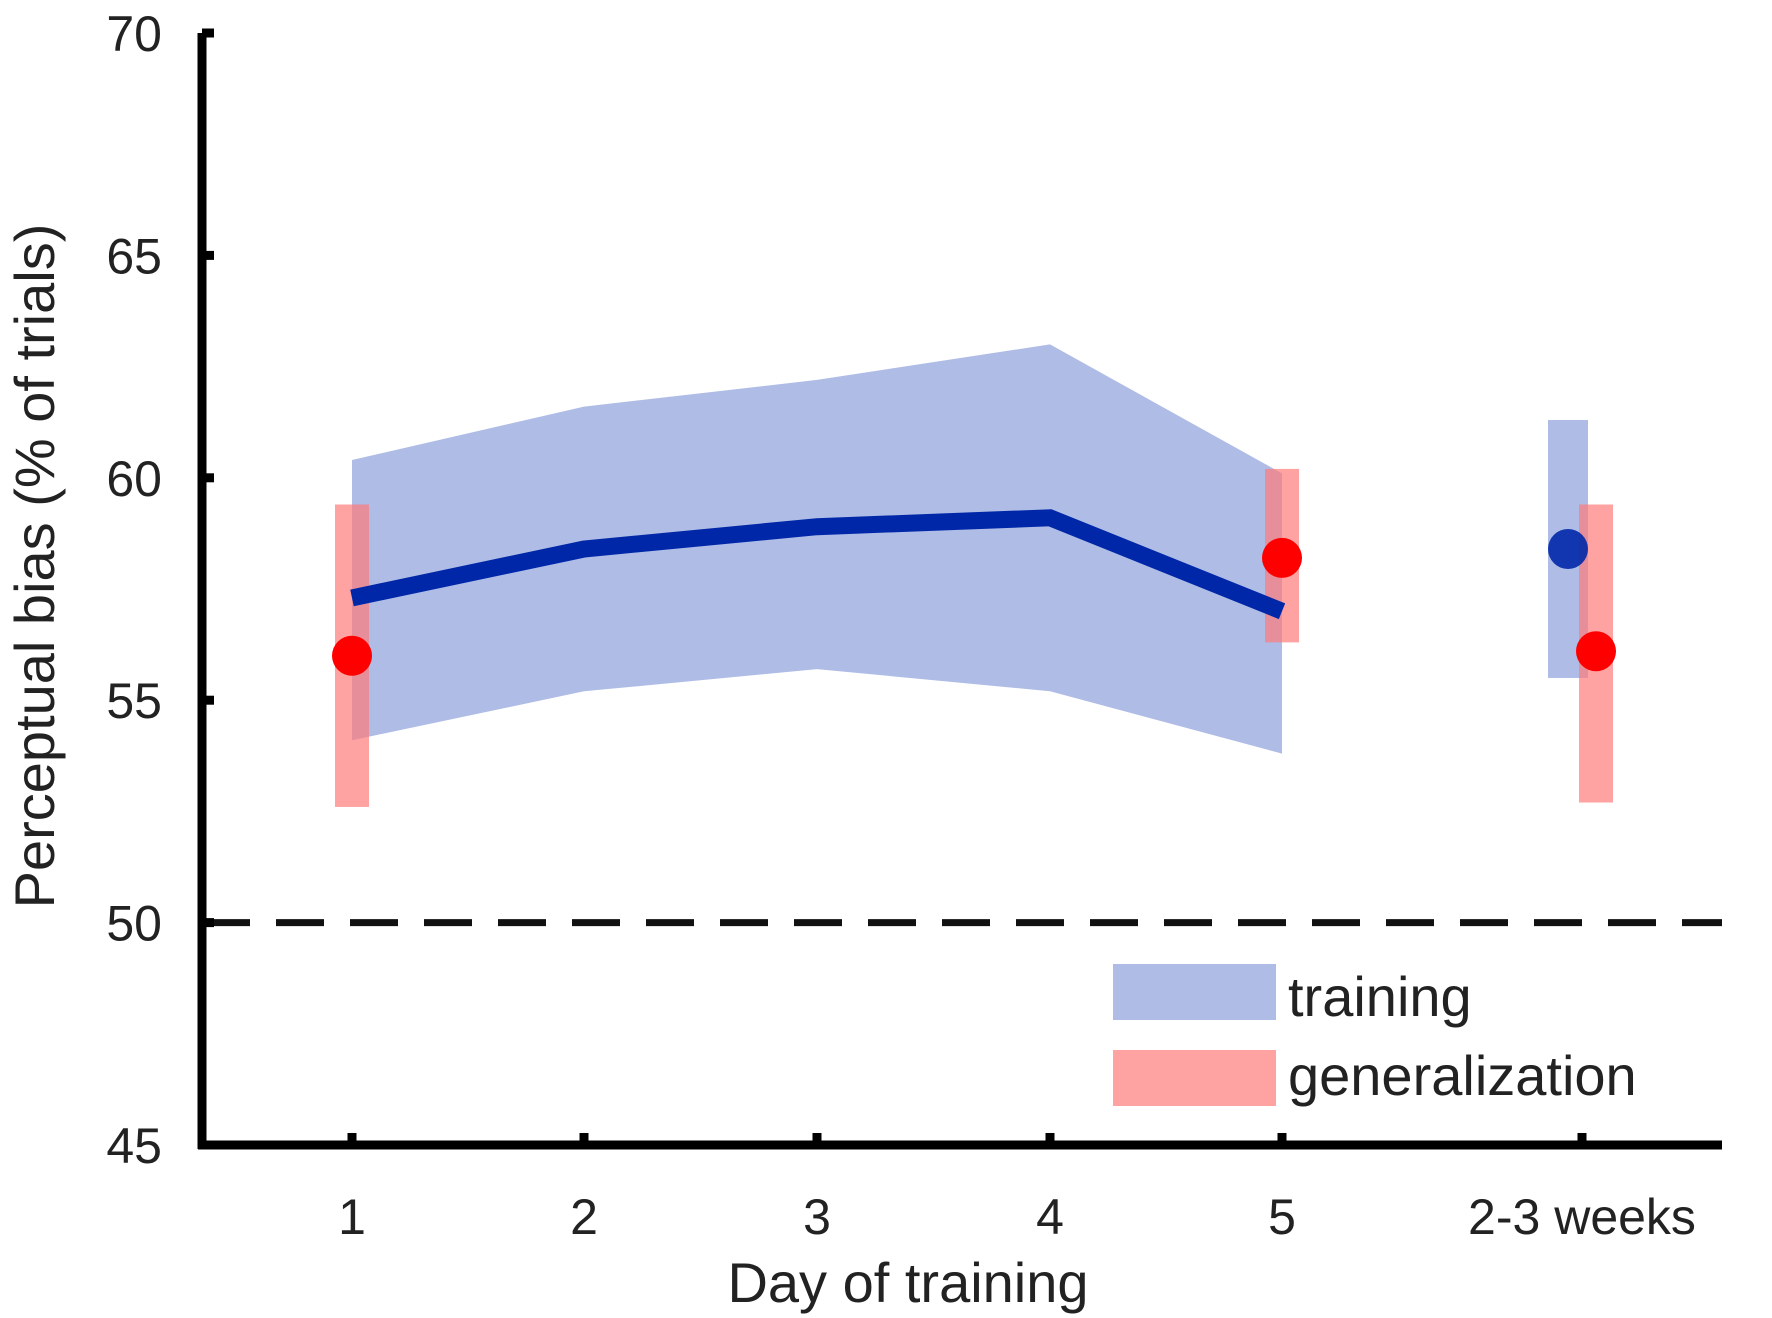 The width and height of the screenshot is (1772, 1318). Describe the element at coordinates (1050, 1217) in the screenshot. I see `x-tick-label: 4` at that location.